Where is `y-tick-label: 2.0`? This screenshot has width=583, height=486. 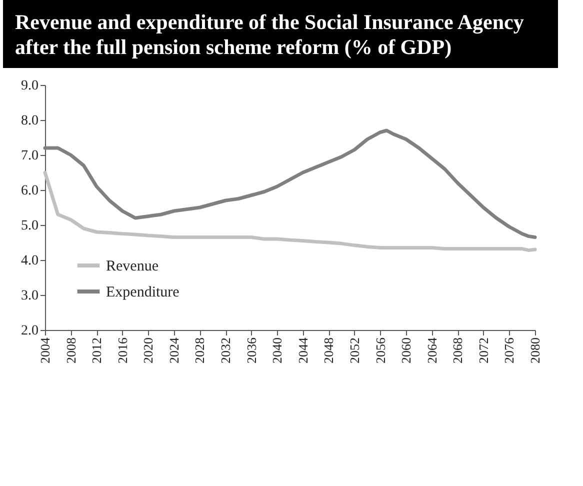 y-tick-label: 2.0 is located at coordinates (29, 331).